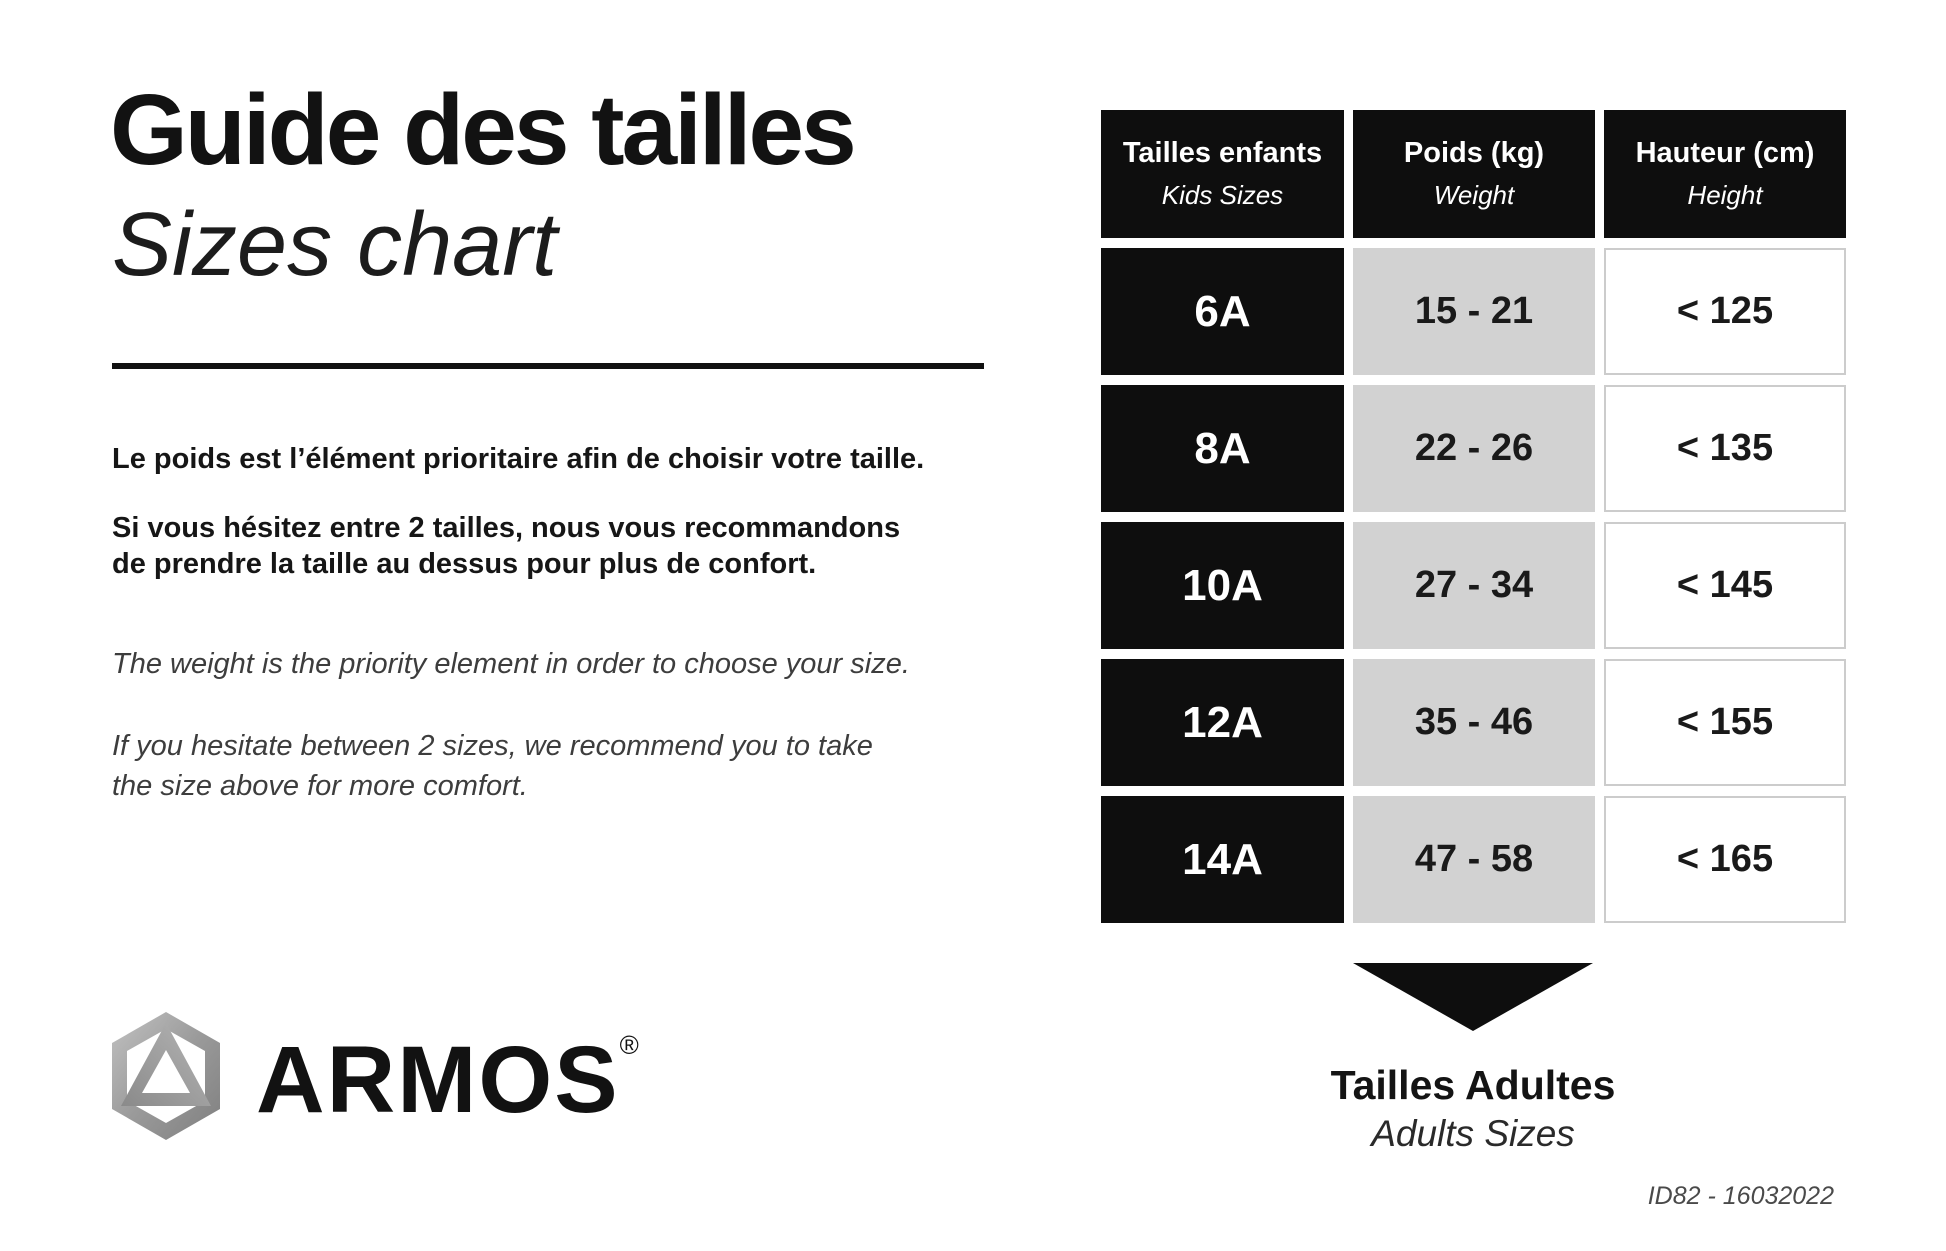  Describe the element at coordinates (1474, 448) in the screenshot. I see `table-cell-weight: 22 - 26` at that location.